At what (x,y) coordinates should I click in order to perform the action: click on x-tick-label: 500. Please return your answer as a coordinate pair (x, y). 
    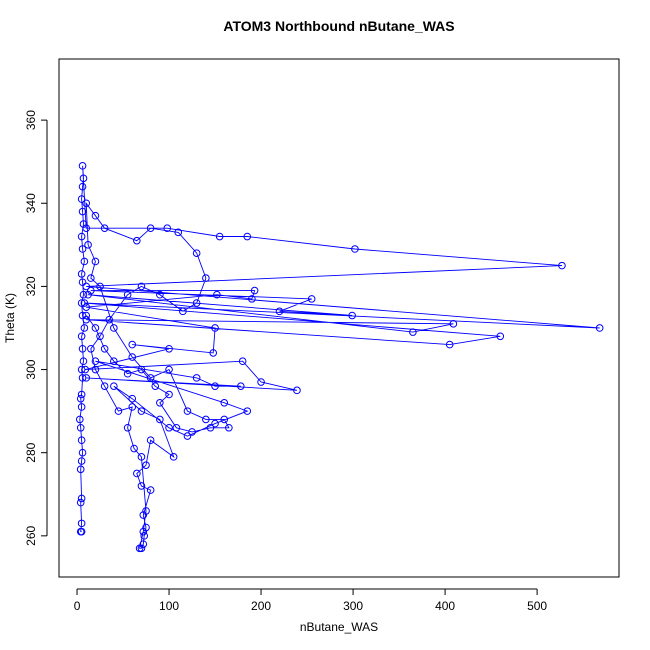
    Looking at the image, I should click on (537, 606).